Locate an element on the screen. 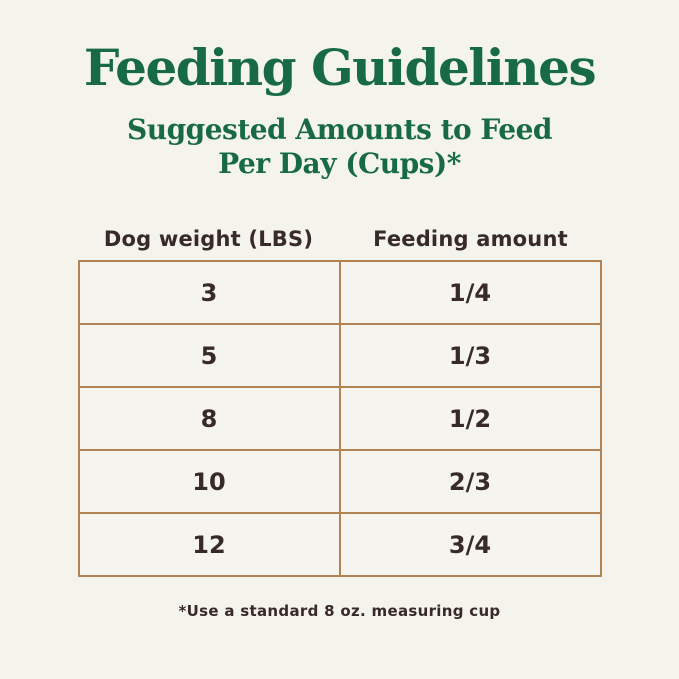 The image size is (679, 679). table-row: 8 1/2 is located at coordinates (339, 419).